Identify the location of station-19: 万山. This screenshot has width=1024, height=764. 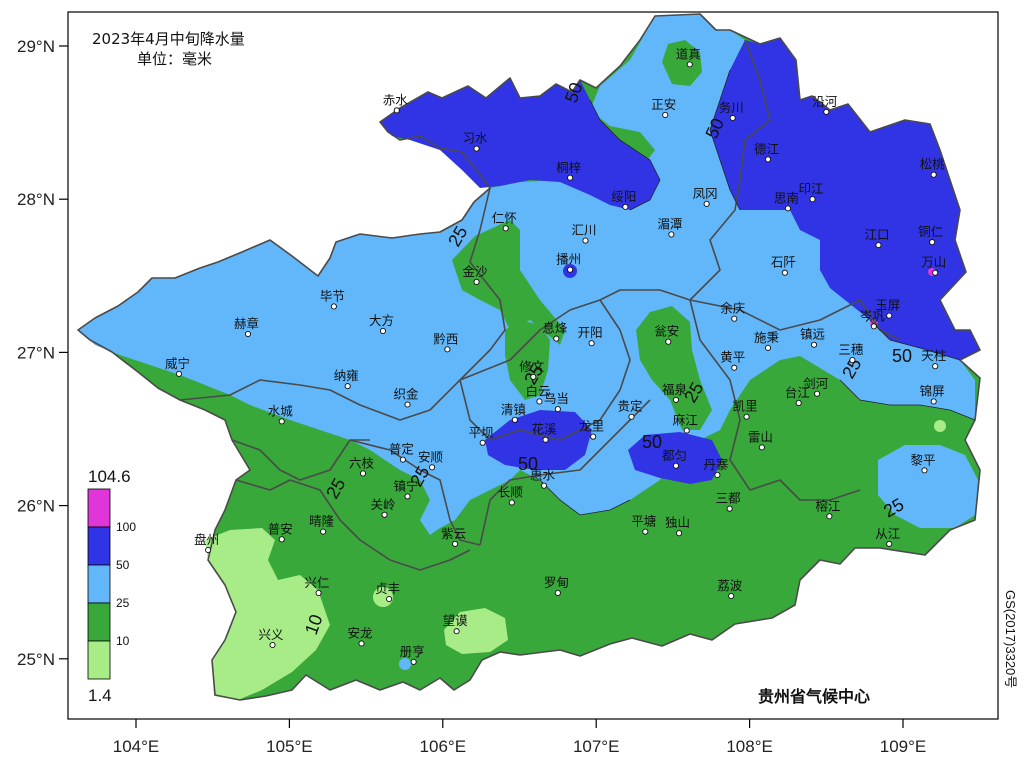
(933, 265).